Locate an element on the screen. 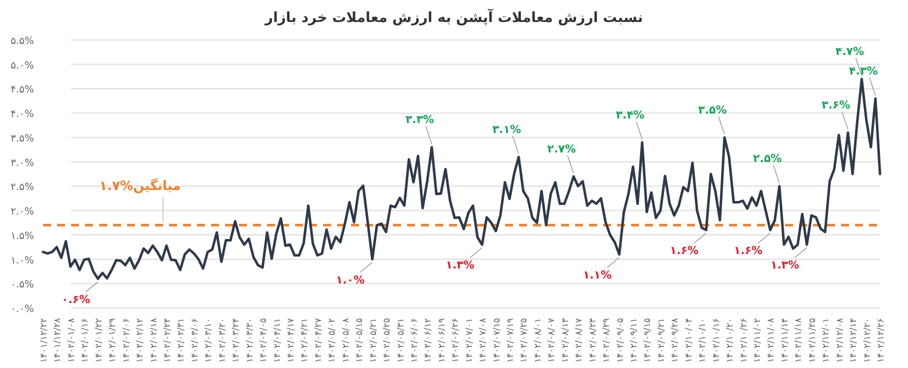  x-tick-label: ۱۴۰۲/۱۱/۰۲ is located at coordinates (758, 340).